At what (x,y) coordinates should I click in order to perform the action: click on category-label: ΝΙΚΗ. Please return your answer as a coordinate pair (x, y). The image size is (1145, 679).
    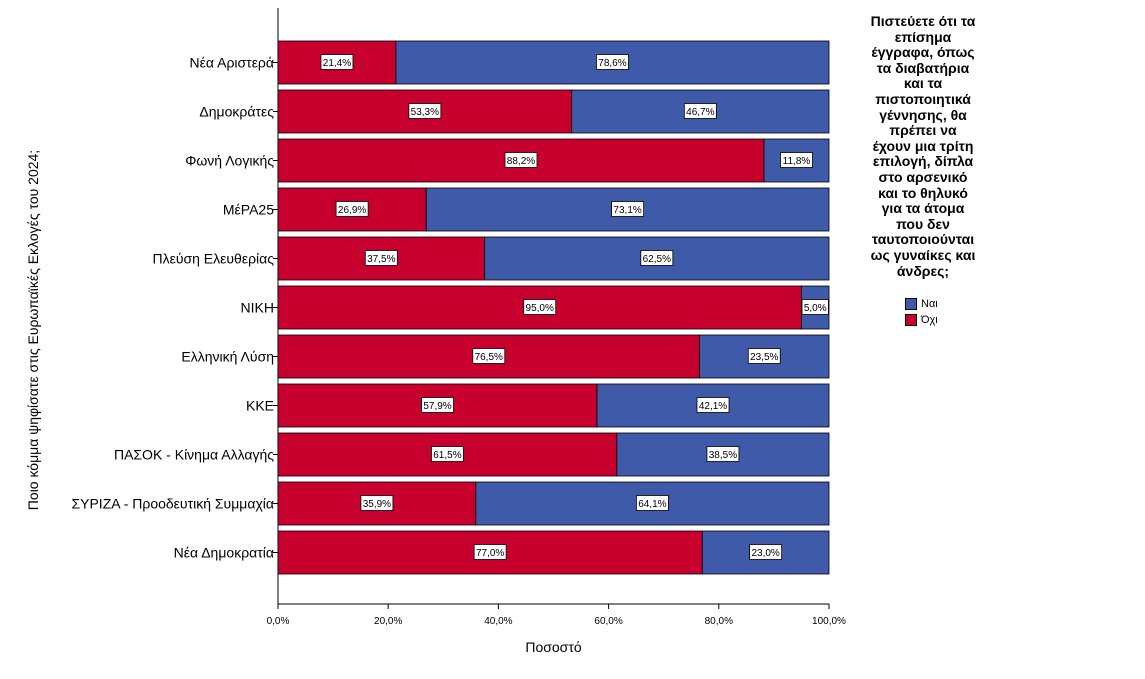
    Looking at the image, I should click on (257, 308).